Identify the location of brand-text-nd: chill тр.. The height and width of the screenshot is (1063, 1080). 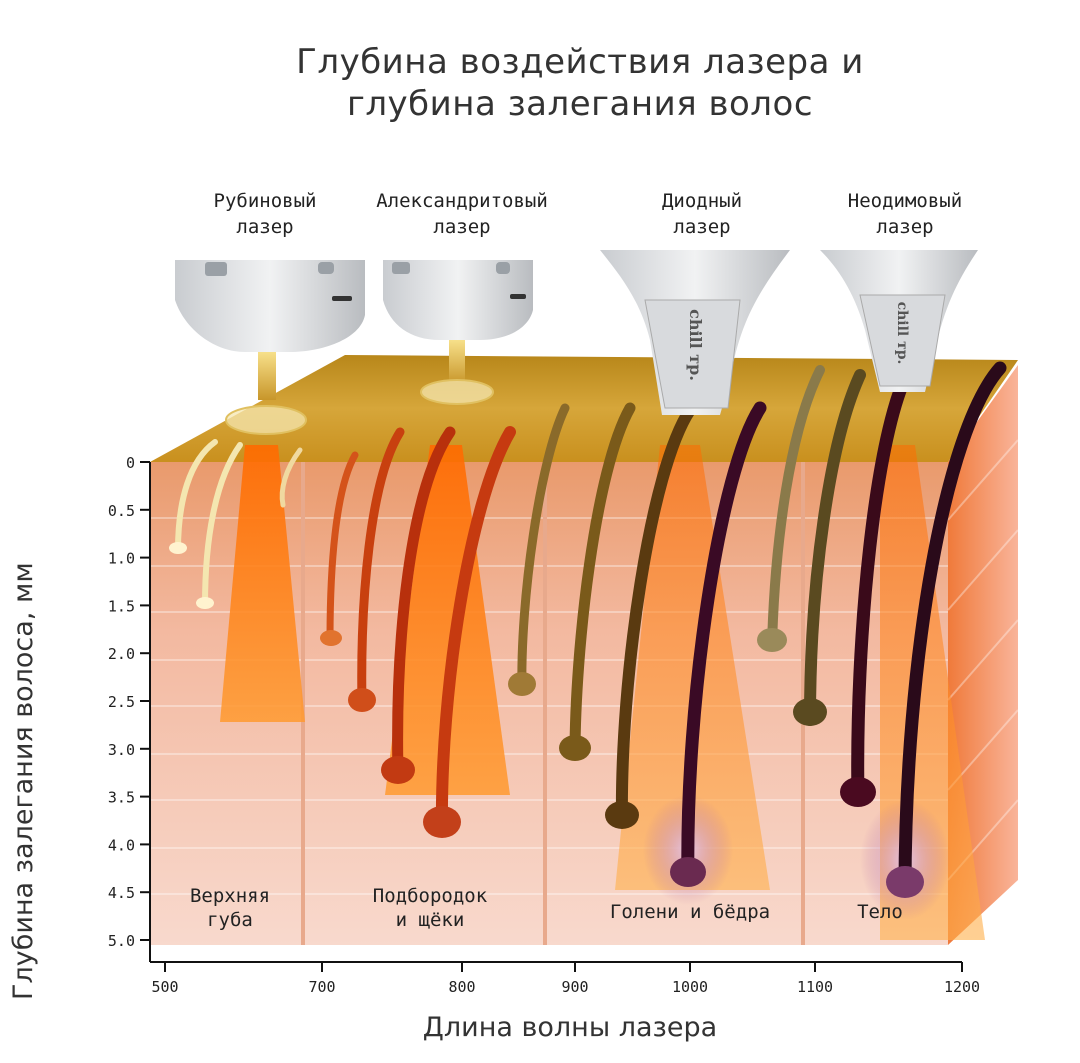
(902, 333).